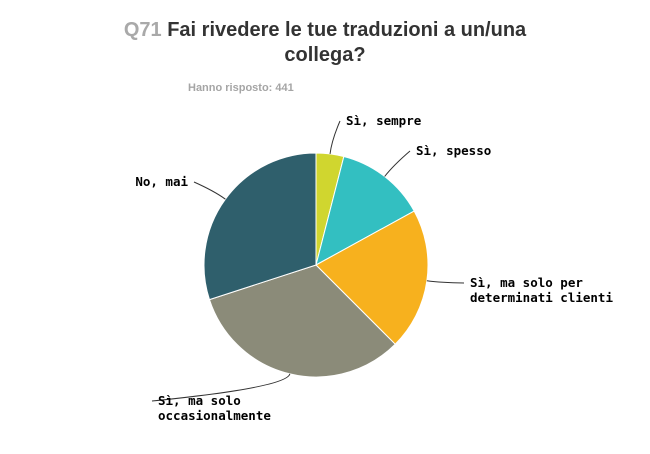 This screenshot has height=454, width=650. Describe the element at coordinates (142, 30) in the screenshot. I see `question-number: Q71` at that location.